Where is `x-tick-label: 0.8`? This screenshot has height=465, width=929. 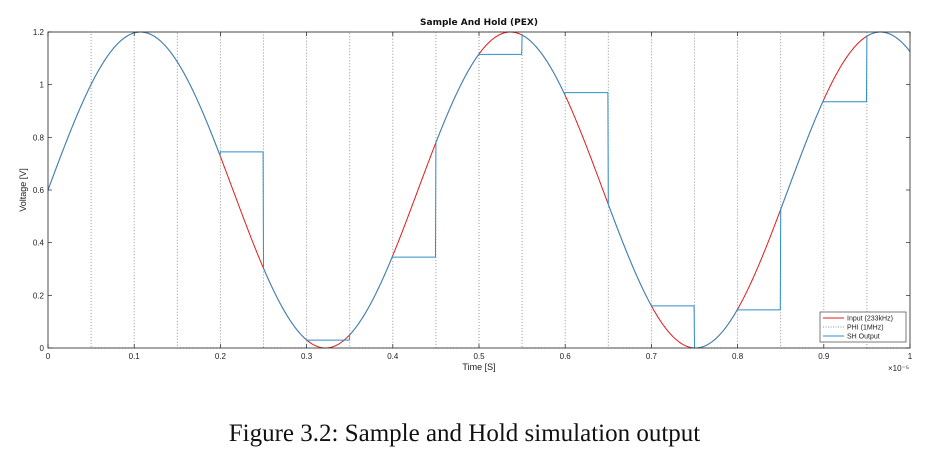 x-tick-label: 0.8 is located at coordinates (738, 356).